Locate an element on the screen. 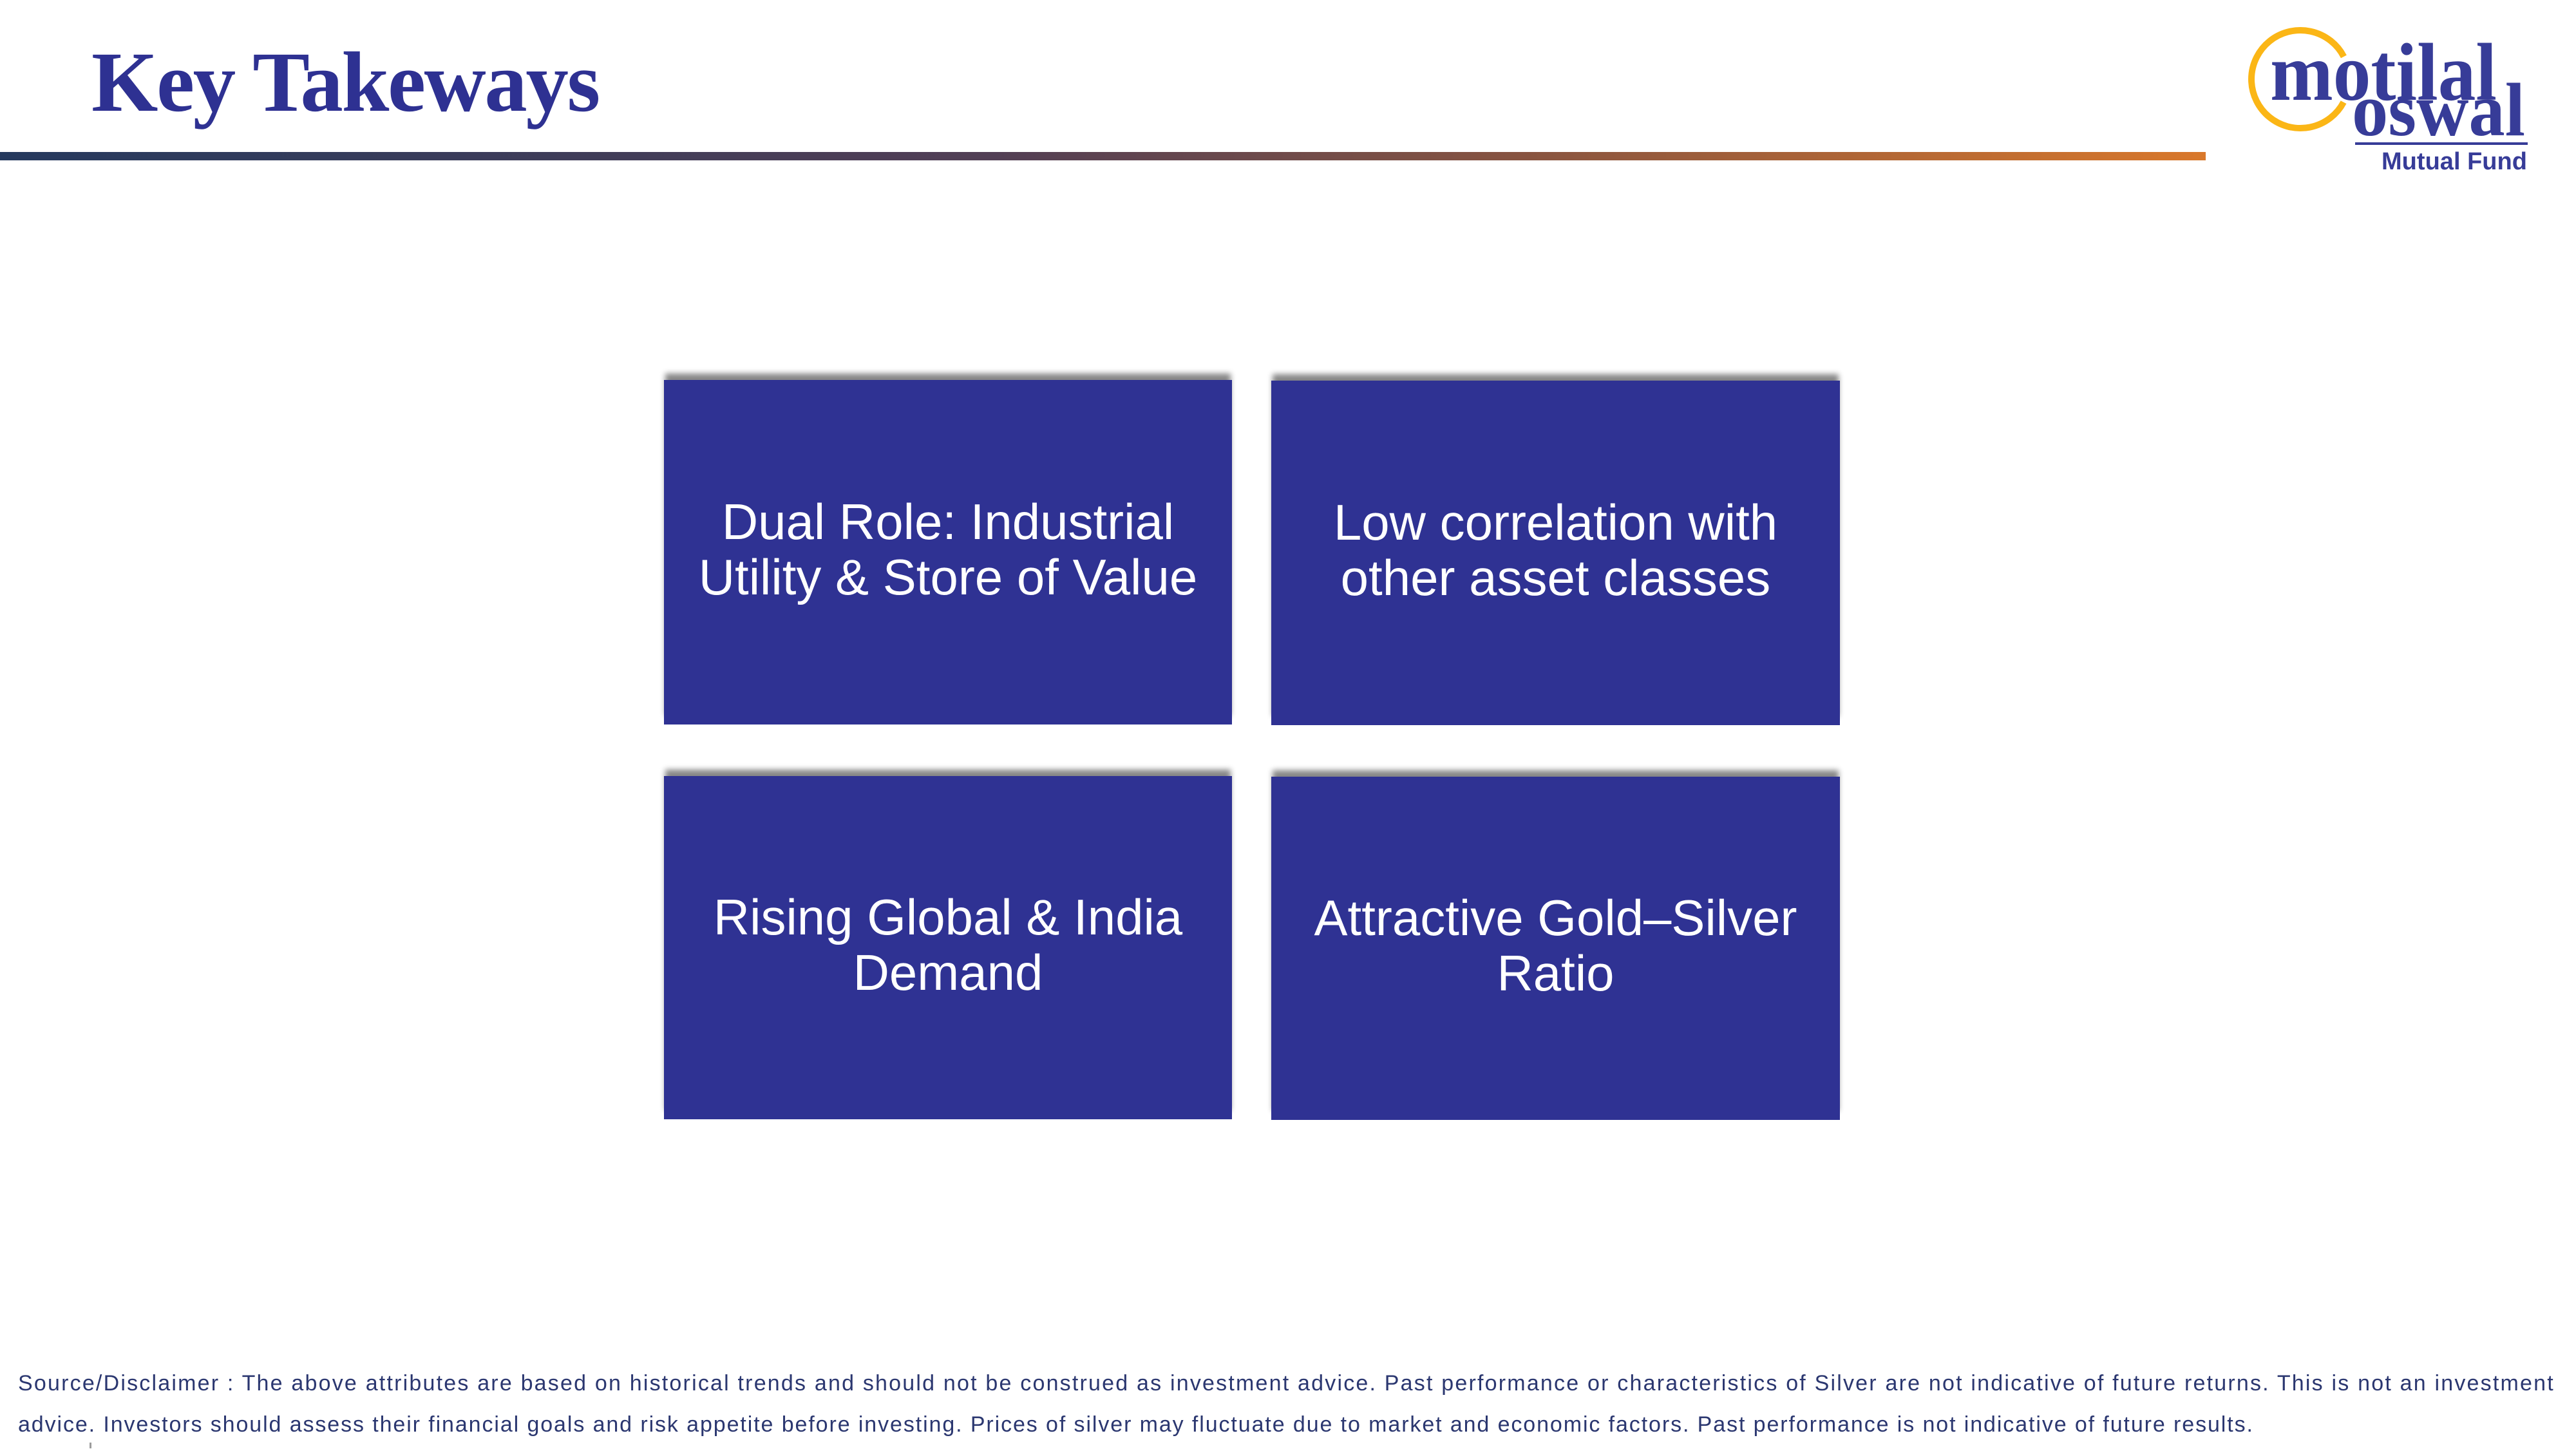  svg-text: motilal is located at coordinates (2383, 73).